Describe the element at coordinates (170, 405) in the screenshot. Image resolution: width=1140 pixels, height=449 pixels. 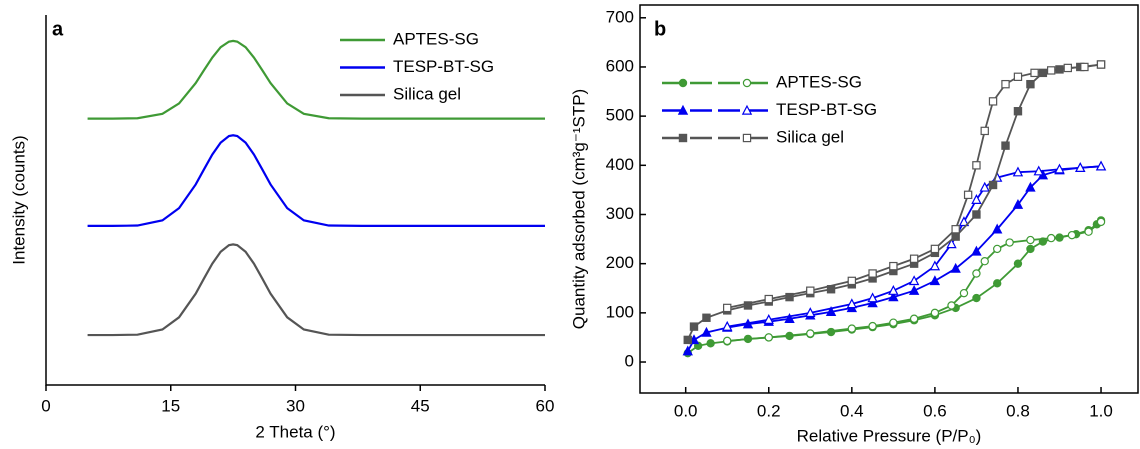
I see `x-tick-label: 15` at that location.